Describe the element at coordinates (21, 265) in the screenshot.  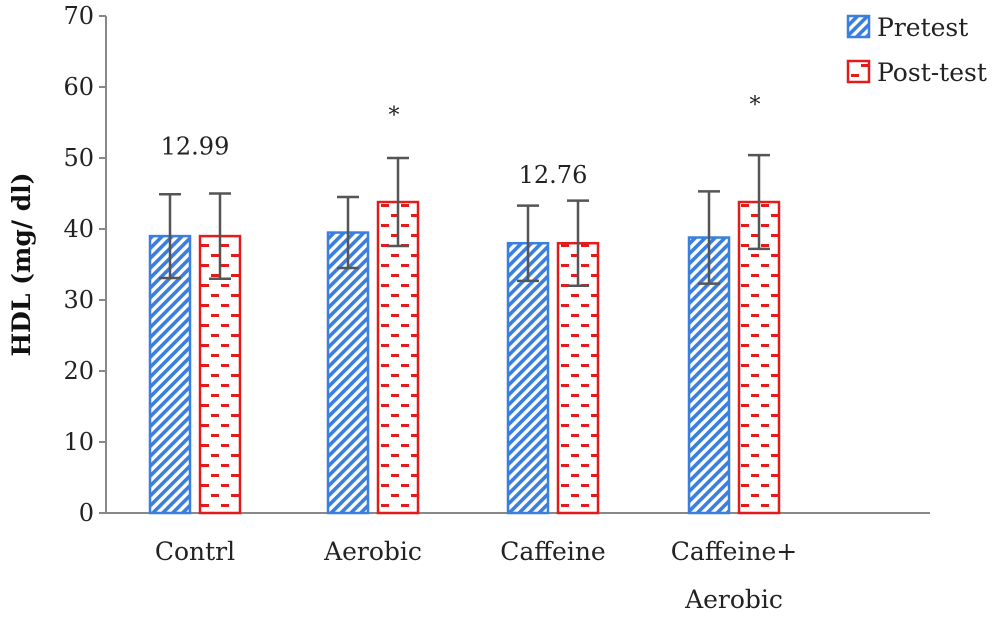
I see `y-axis-title: HDL (mg/ dl)` at that location.